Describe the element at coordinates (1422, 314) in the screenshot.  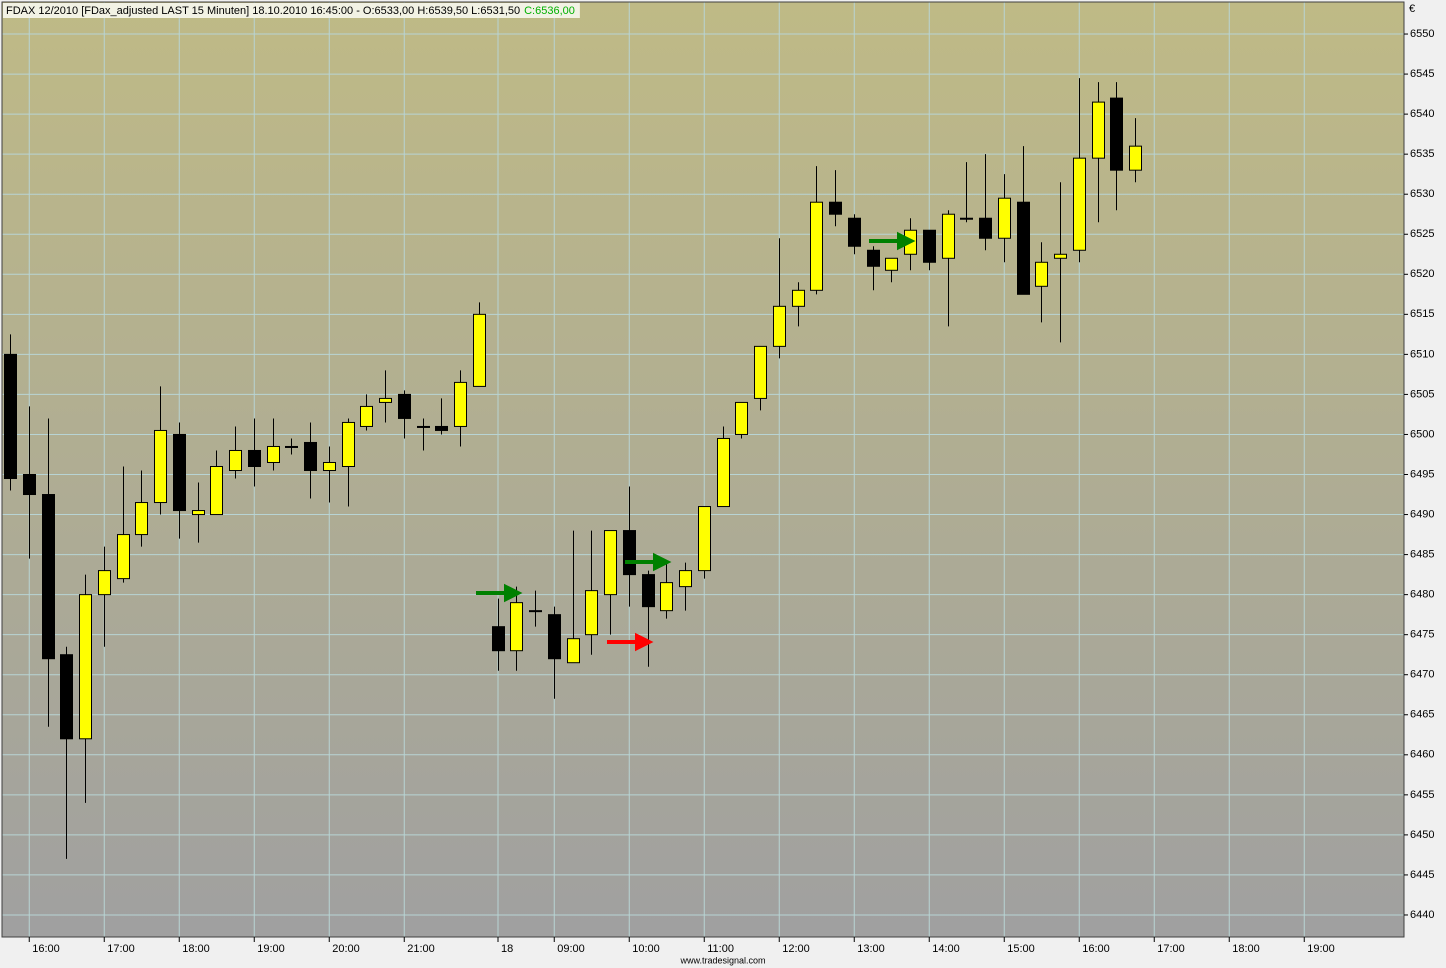
I see `y-tick-label: 6515` at that location.